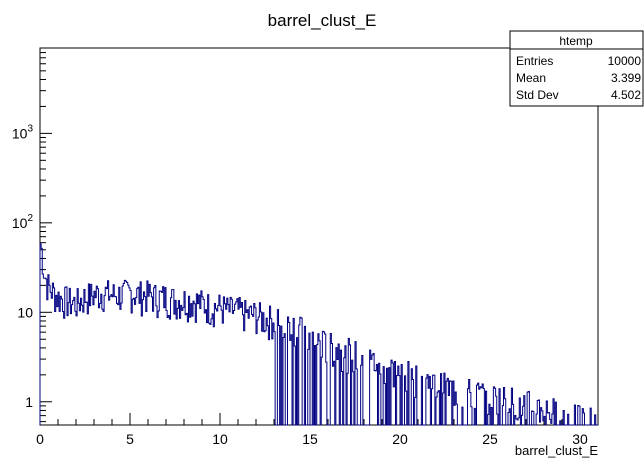 The width and height of the screenshot is (644, 462). I want to click on stats-entries-value: 10000, so click(625, 61).